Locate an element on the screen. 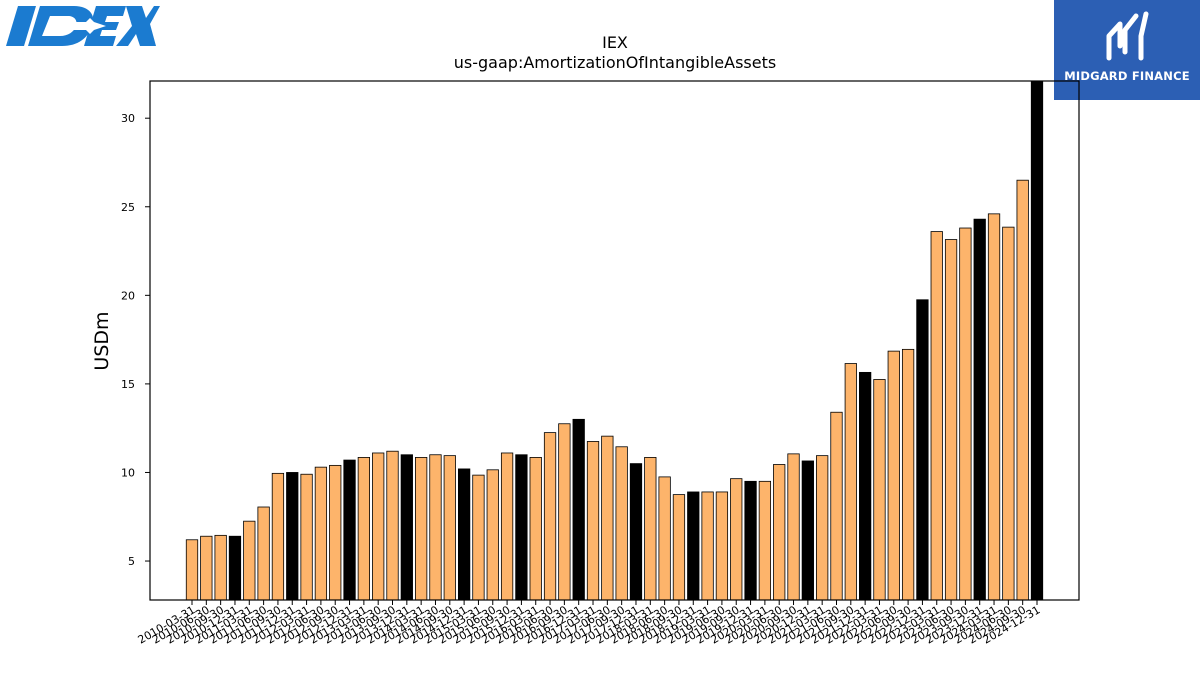  y-axis-label: USDm is located at coordinates (102, 340).